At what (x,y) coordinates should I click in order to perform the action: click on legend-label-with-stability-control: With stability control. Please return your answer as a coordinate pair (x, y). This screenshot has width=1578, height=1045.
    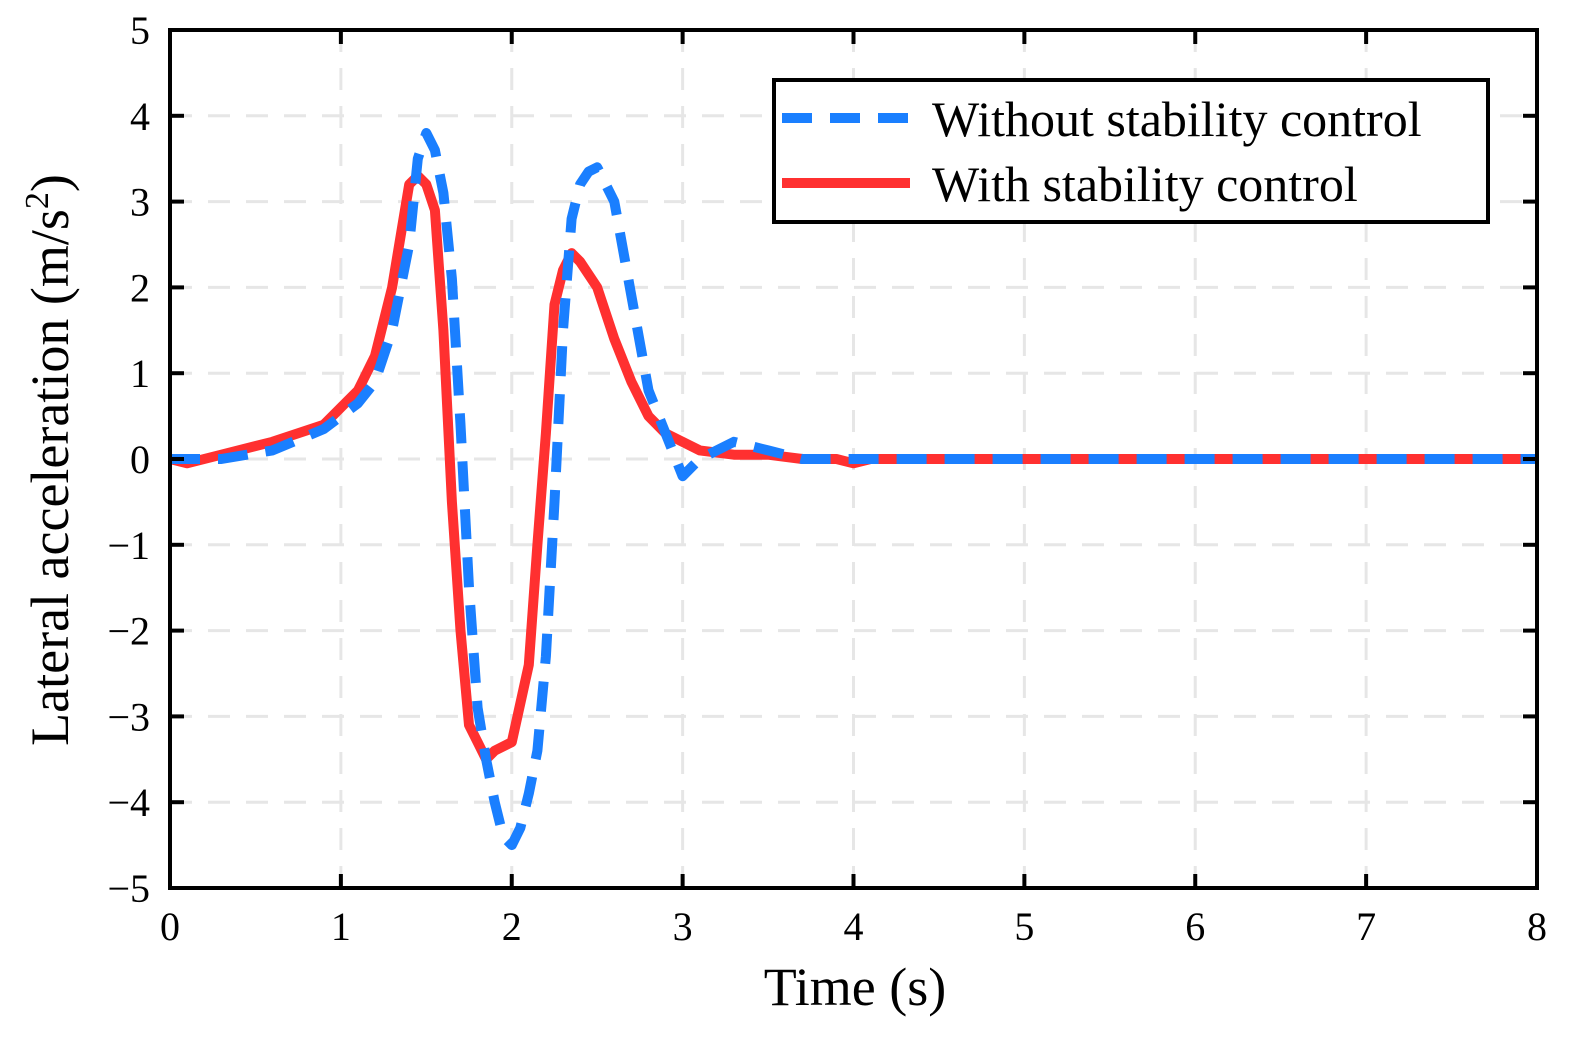
    Looking at the image, I should click on (1145, 184).